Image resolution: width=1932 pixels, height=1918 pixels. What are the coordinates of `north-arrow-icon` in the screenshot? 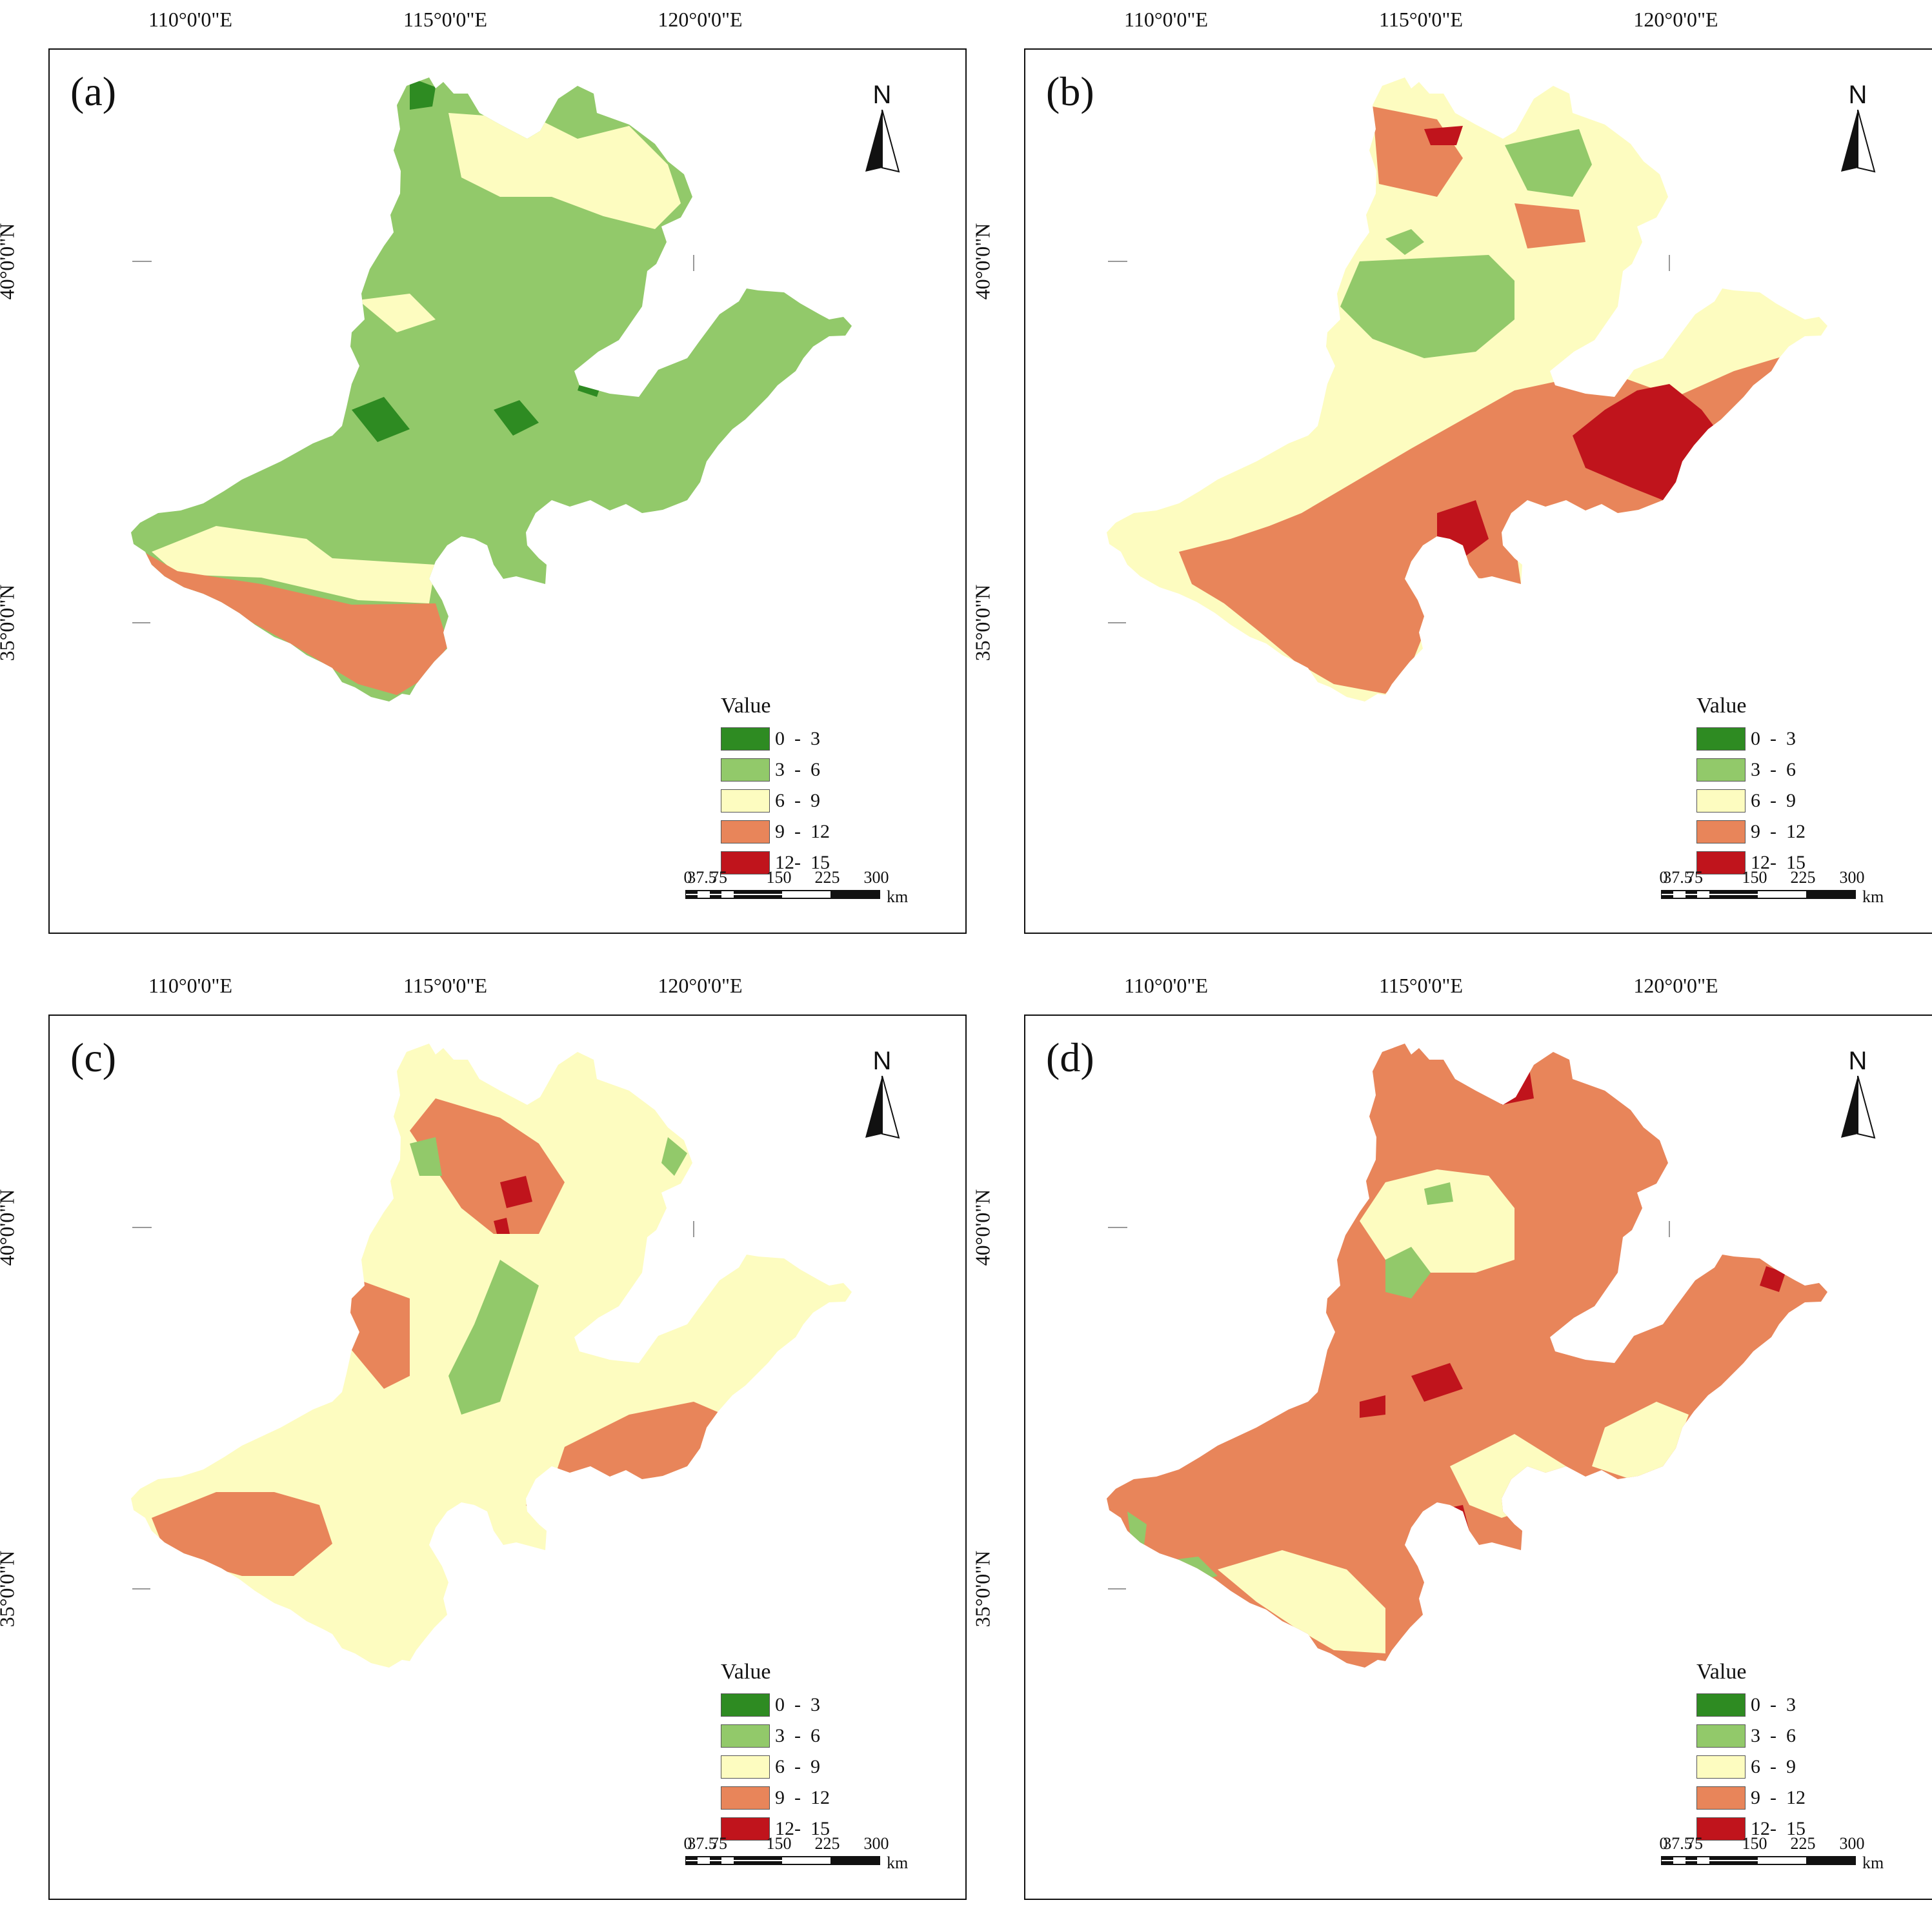 It's located at (882, 141).